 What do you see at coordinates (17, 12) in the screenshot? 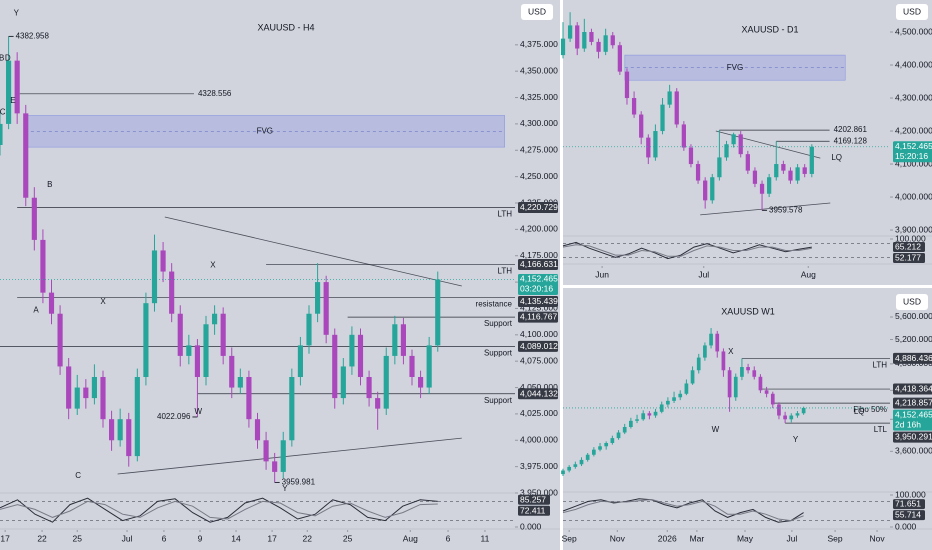
I see `wave-label: Y` at bounding box center [17, 12].